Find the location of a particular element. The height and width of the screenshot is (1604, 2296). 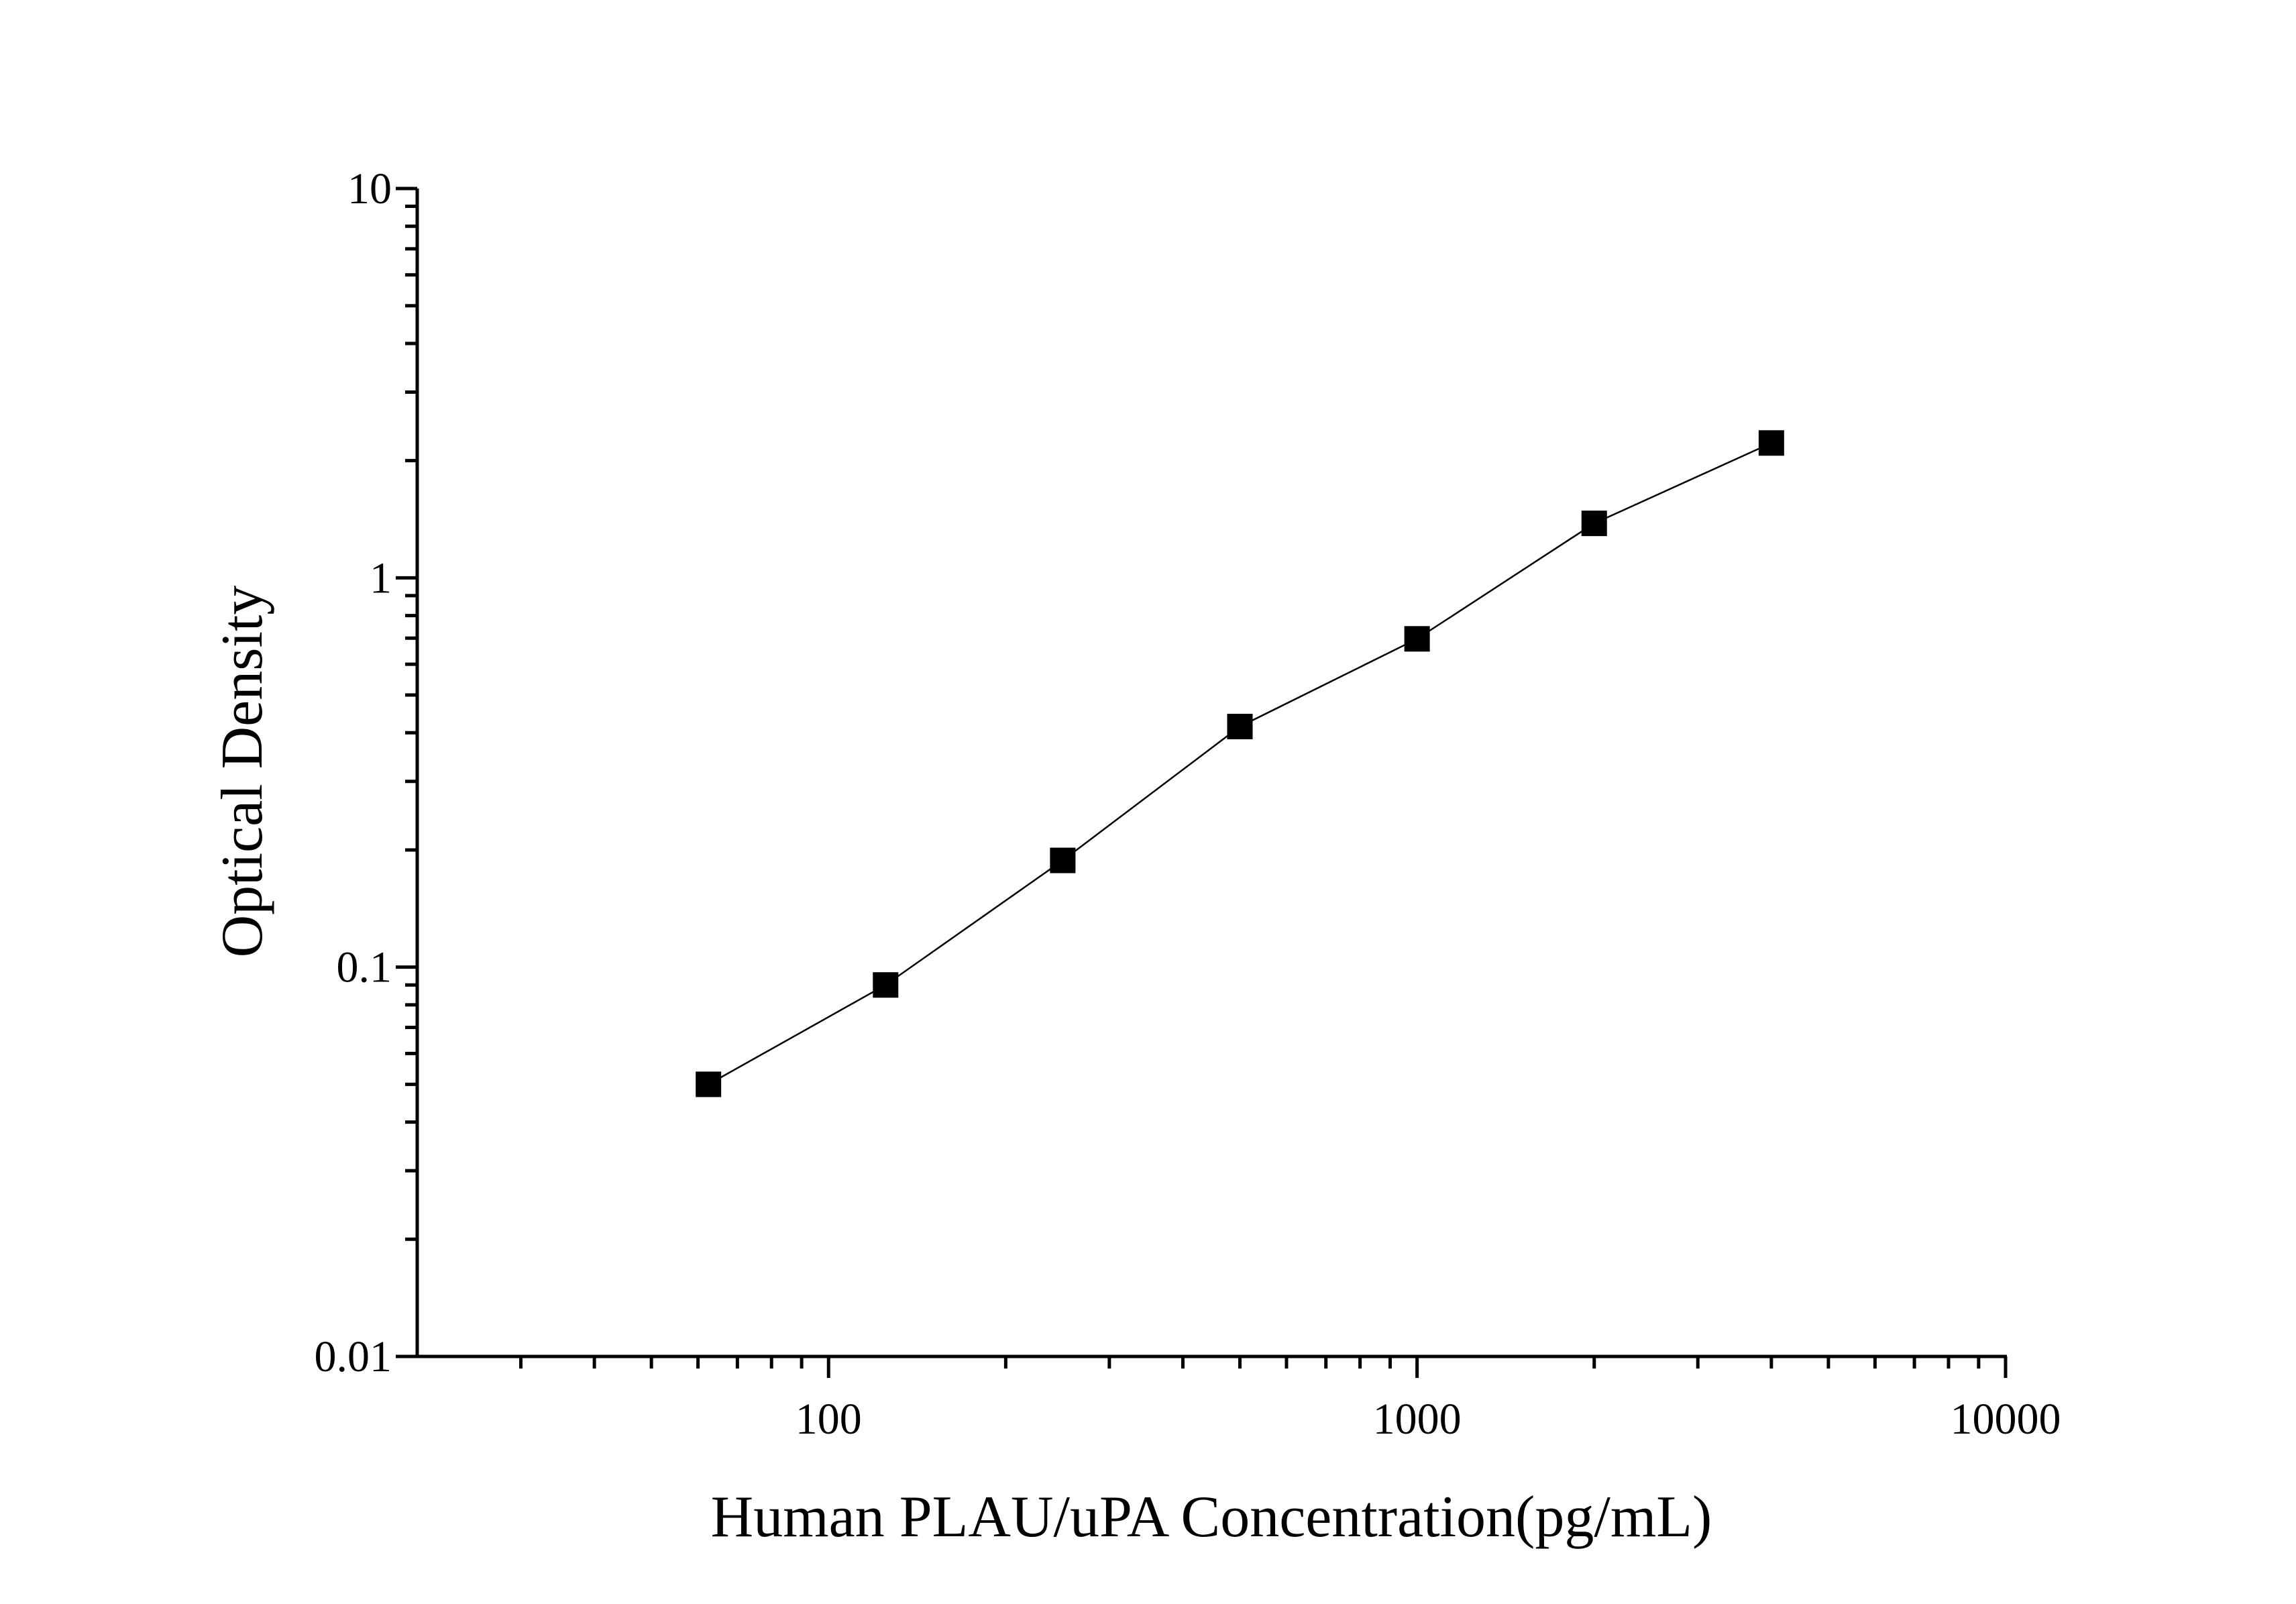

y-tick-label: 0.1 is located at coordinates (364, 967).